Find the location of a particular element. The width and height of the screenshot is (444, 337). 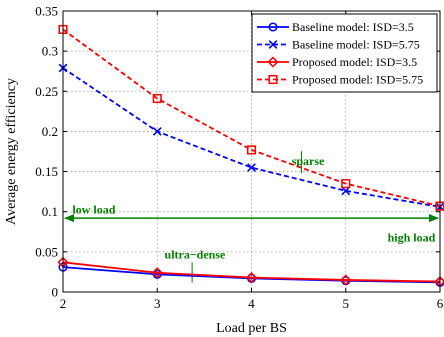

x-tick-label: 3 is located at coordinates (157, 303).